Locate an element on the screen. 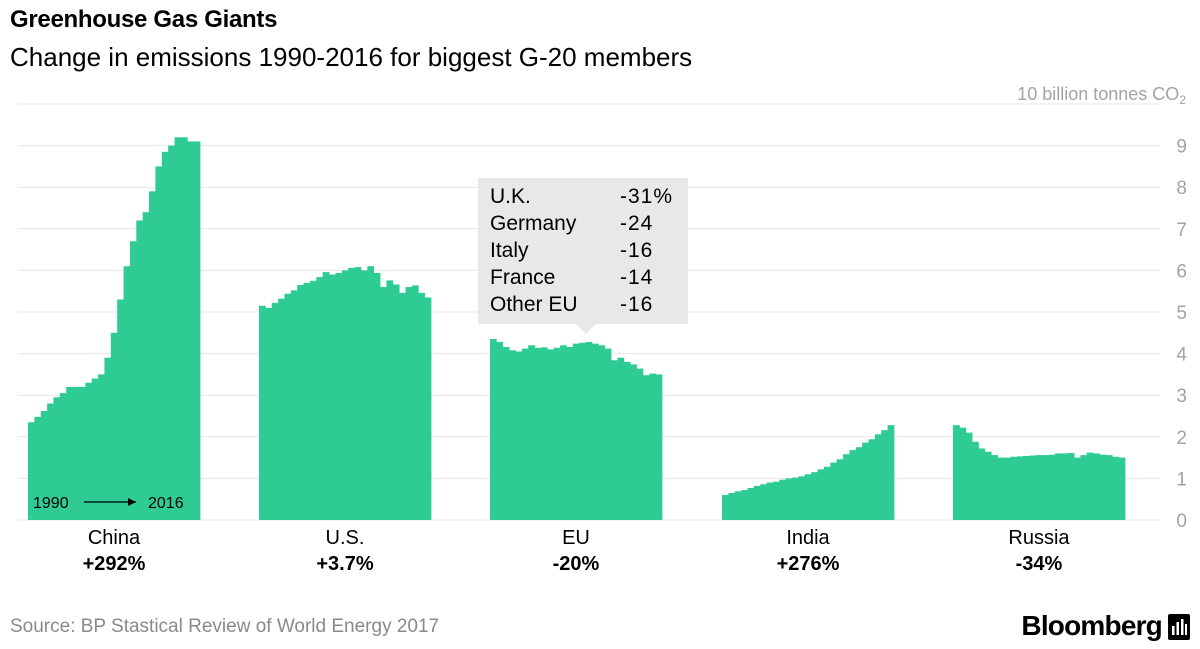 Image resolution: width=1200 pixels, height=649 pixels. y-tick-label: 1 is located at coordinates (1181, 479).